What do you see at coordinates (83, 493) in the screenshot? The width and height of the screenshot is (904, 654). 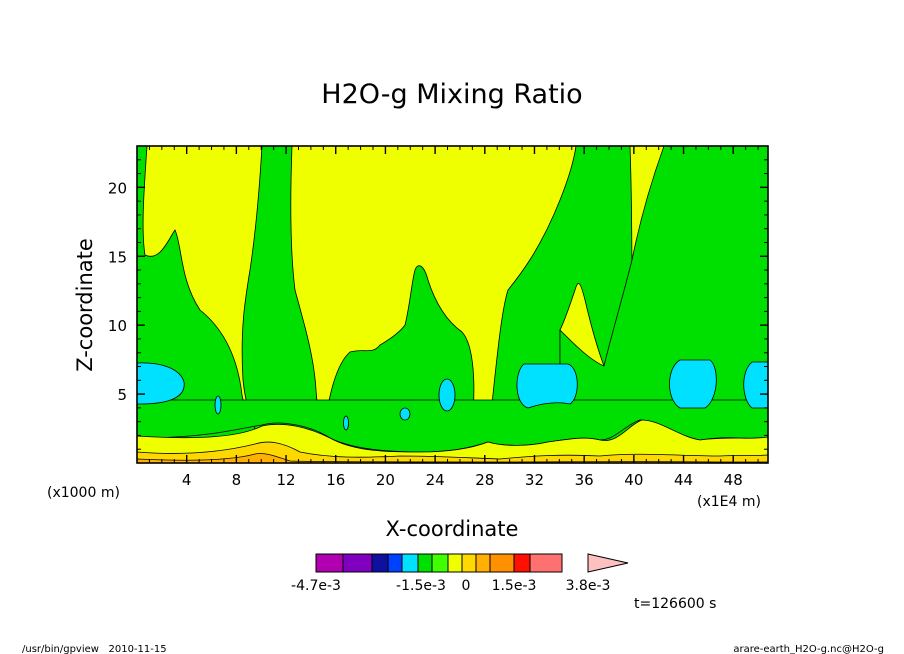 I see `y-unit-label: (x1000 m)` at bounding box center [83, 493].